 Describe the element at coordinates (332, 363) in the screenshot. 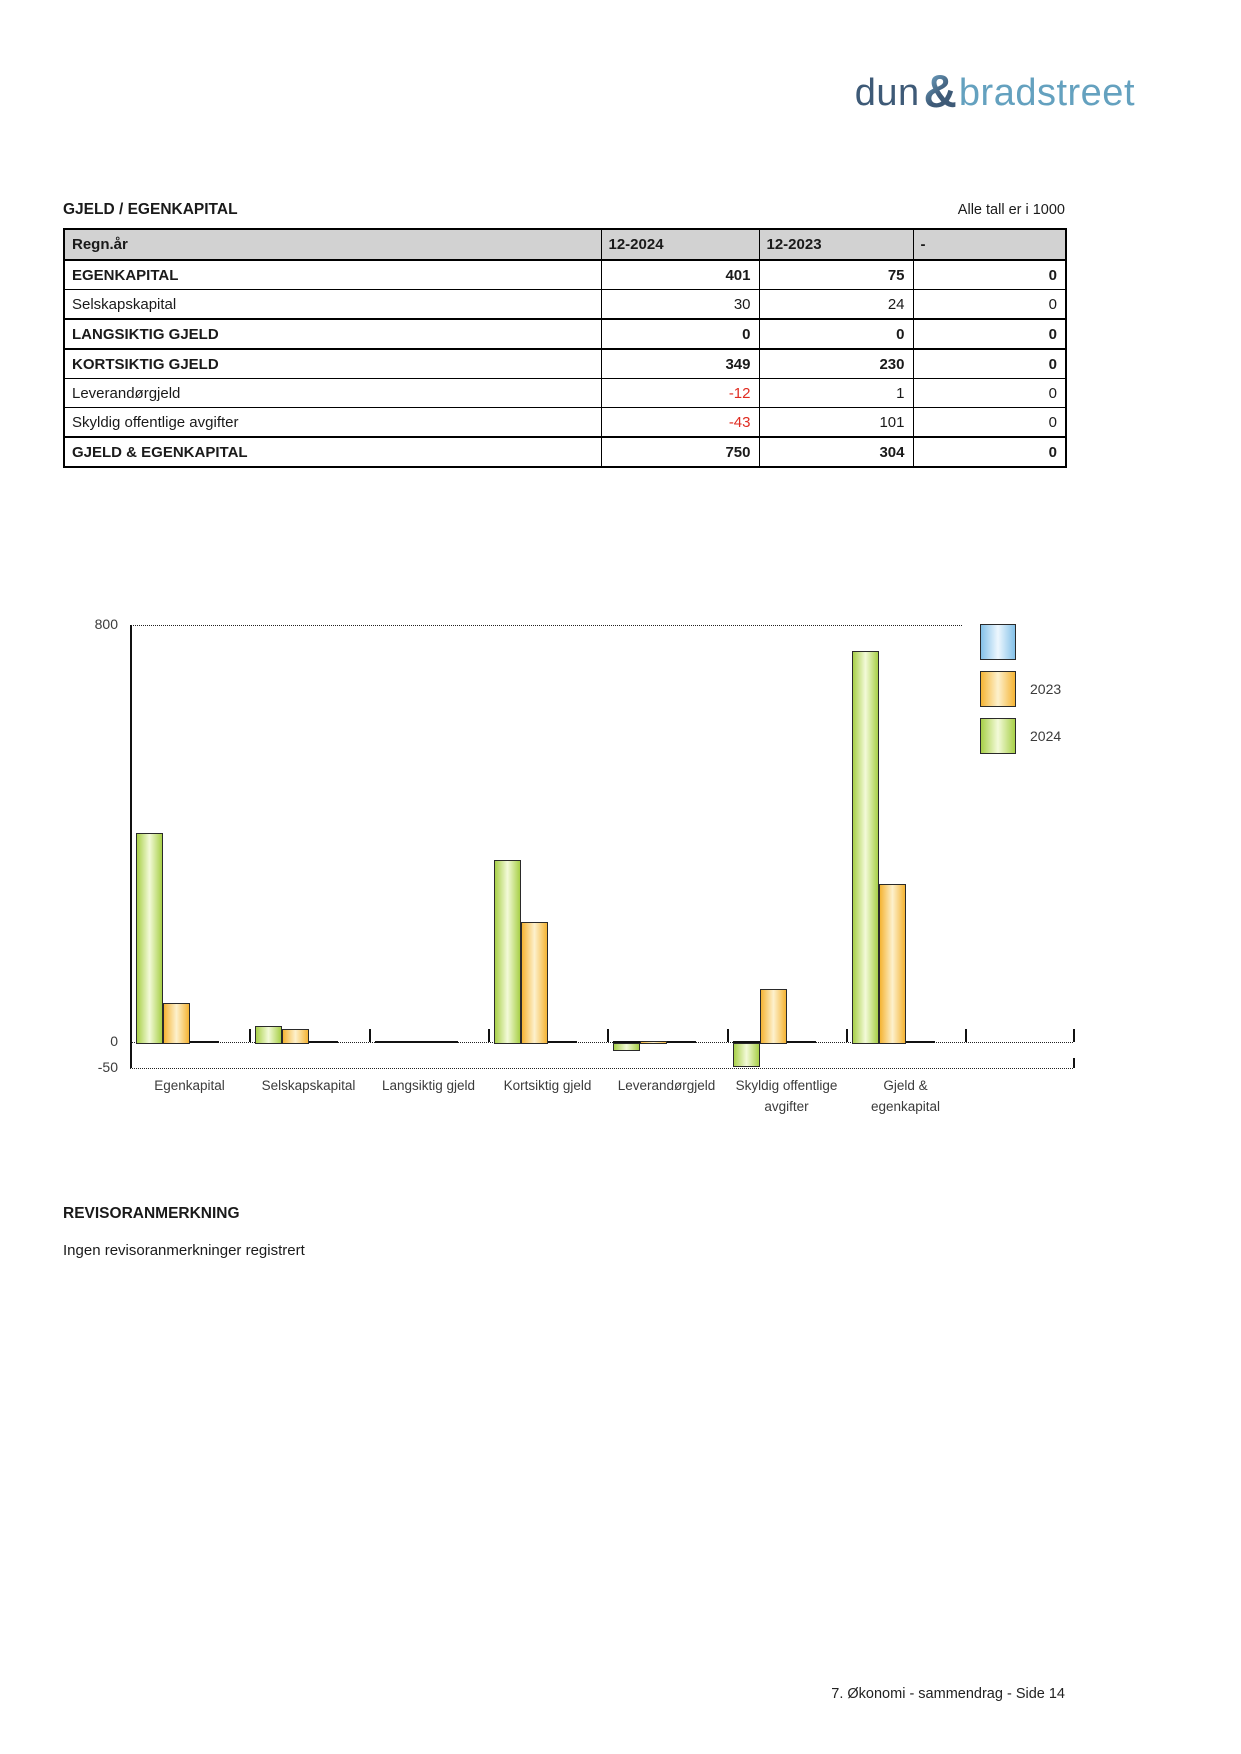

I see `row-label: KORTSIKTIG GJELD` at that location.